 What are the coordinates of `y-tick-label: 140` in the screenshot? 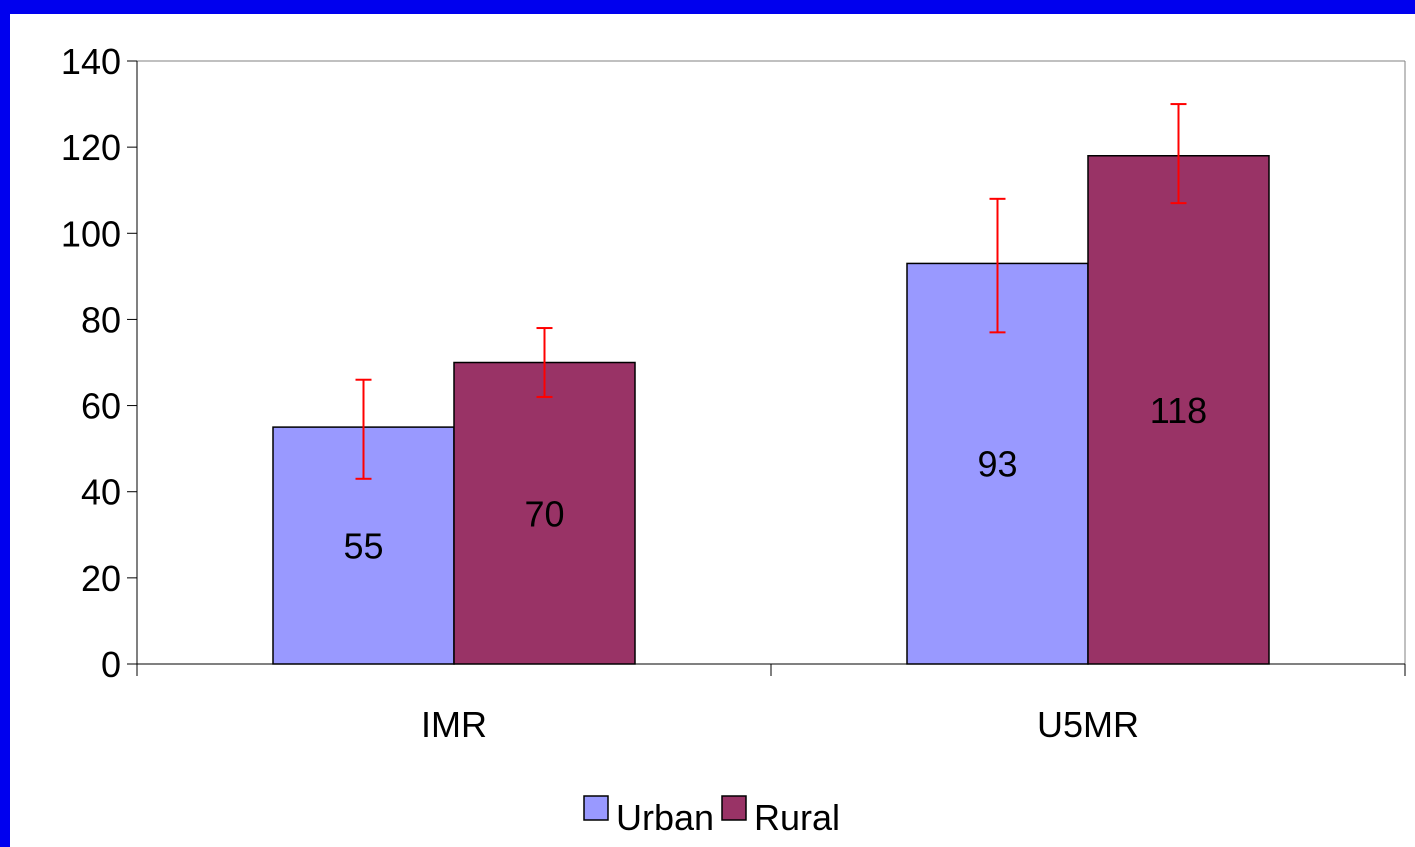 It's located at (91, 61).